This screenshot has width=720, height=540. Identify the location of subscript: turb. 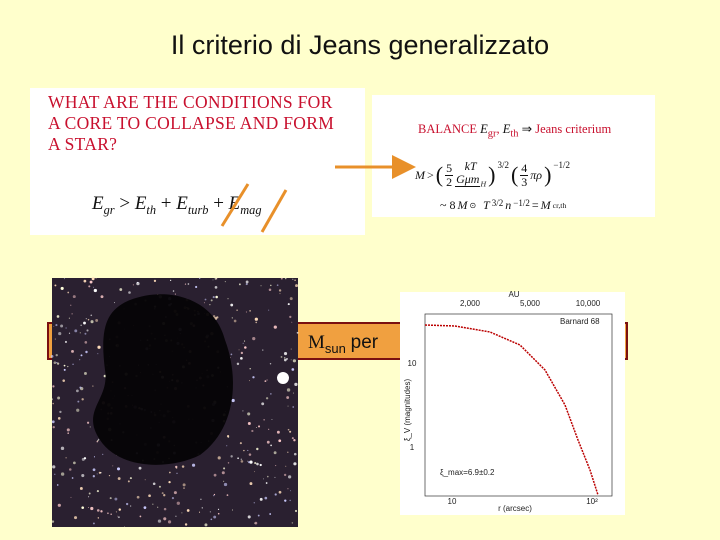
(198, 209).